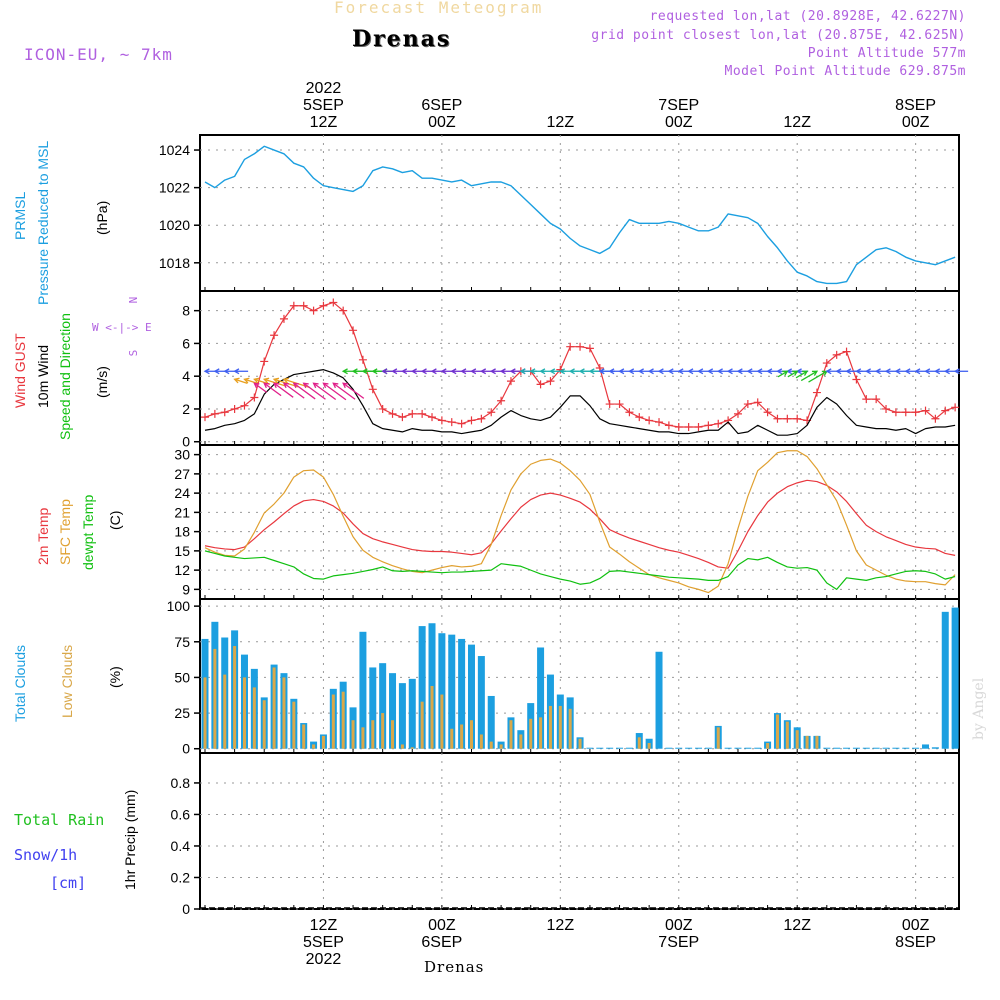  Describe the element at coordinates (797, 925) in the screenshot. I see `bottom-time-label: 12Z` at that location.